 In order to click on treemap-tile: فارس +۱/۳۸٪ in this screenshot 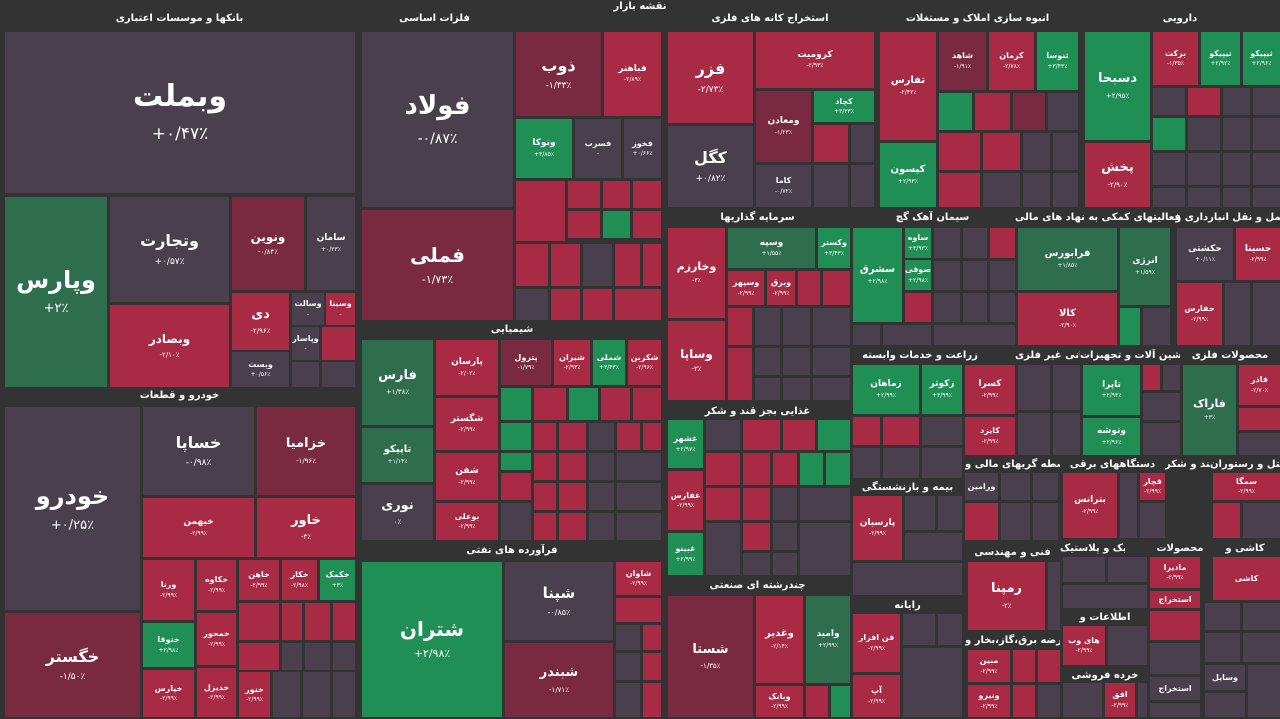, I will do `click(397, 382)`.